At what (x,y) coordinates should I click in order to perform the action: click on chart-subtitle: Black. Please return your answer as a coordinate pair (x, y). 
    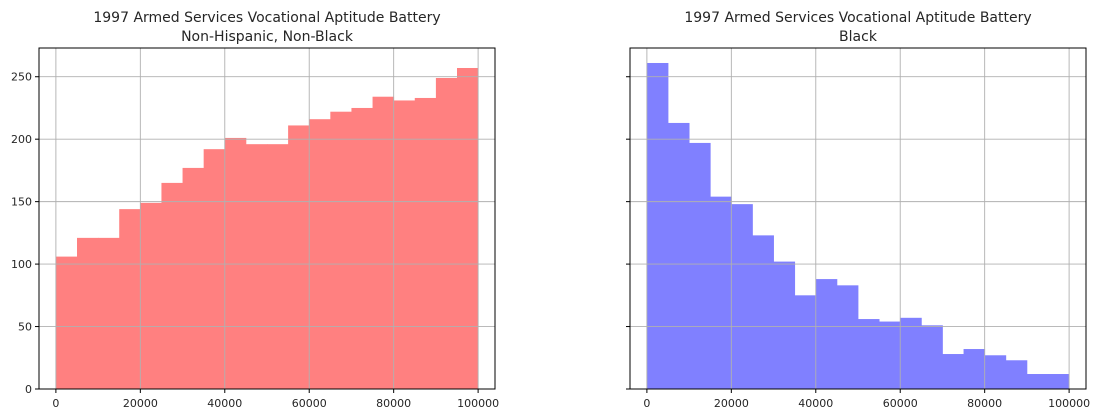
    Looking at the image, I should click on (858, 37).